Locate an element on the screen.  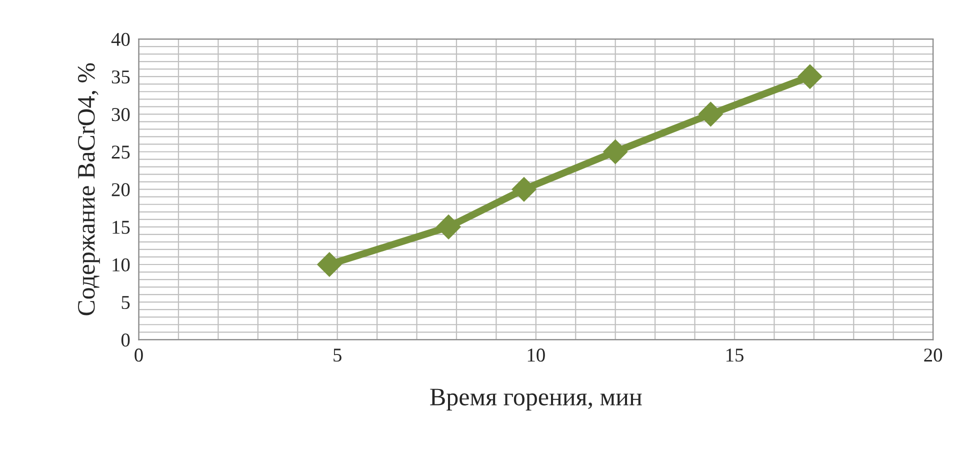
x-tick-label: 5 is located at coordinates (338, 355).